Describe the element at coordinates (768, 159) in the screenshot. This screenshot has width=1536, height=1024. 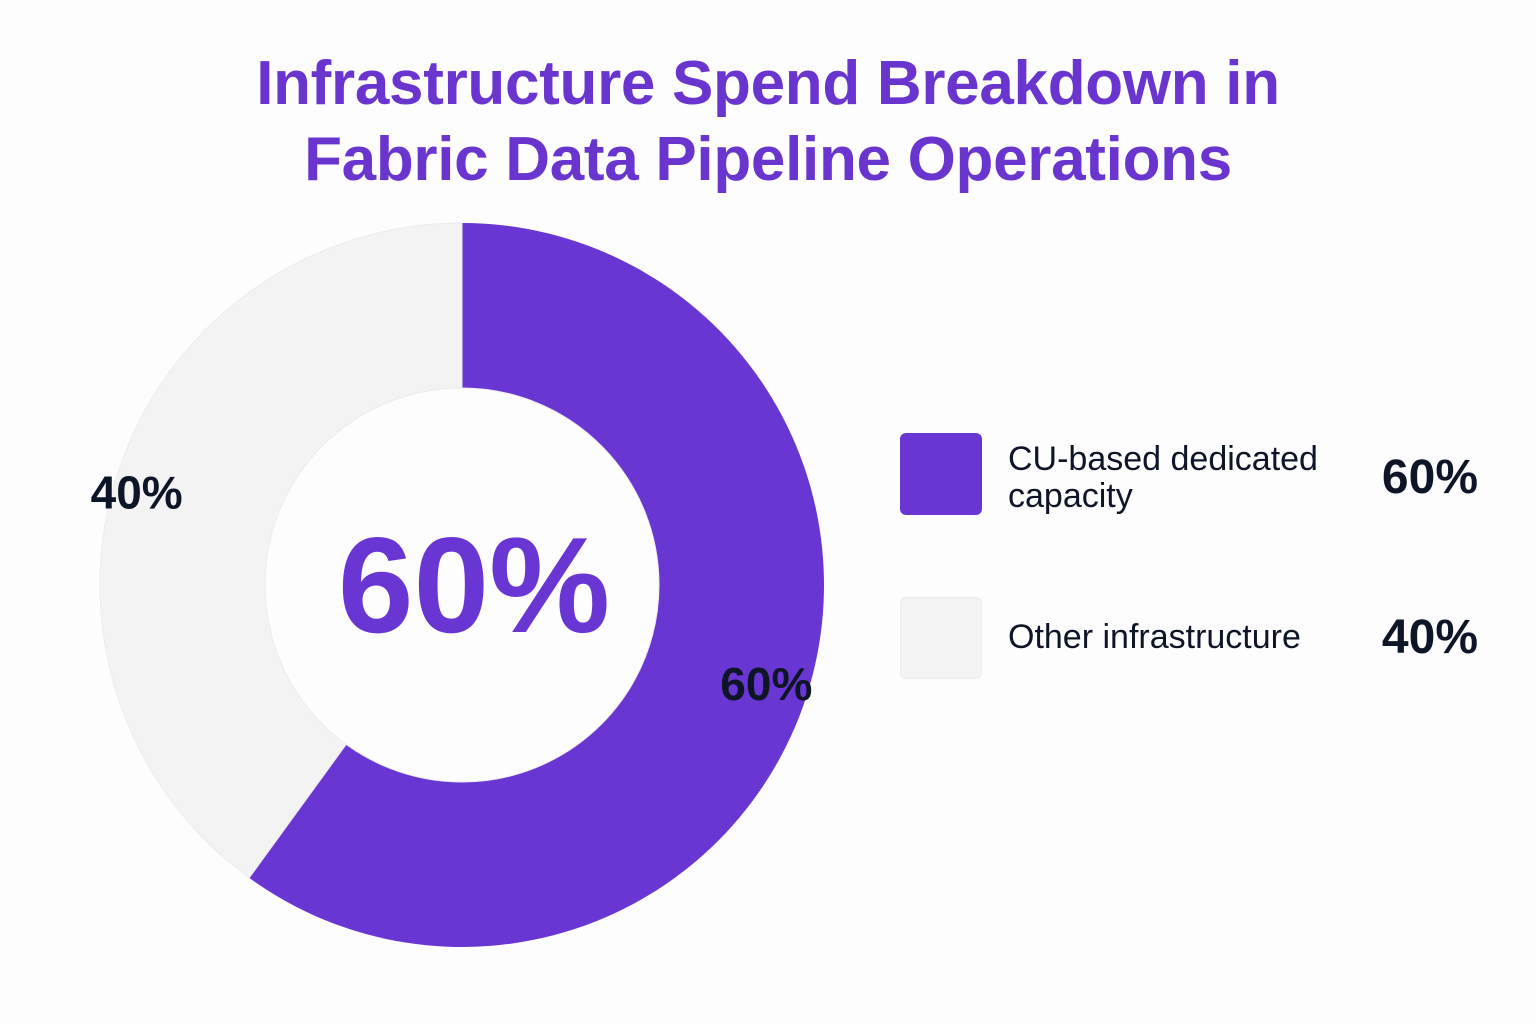
I see `chart-title-line-2: Fabric Data Pipeline Operations` at that location.